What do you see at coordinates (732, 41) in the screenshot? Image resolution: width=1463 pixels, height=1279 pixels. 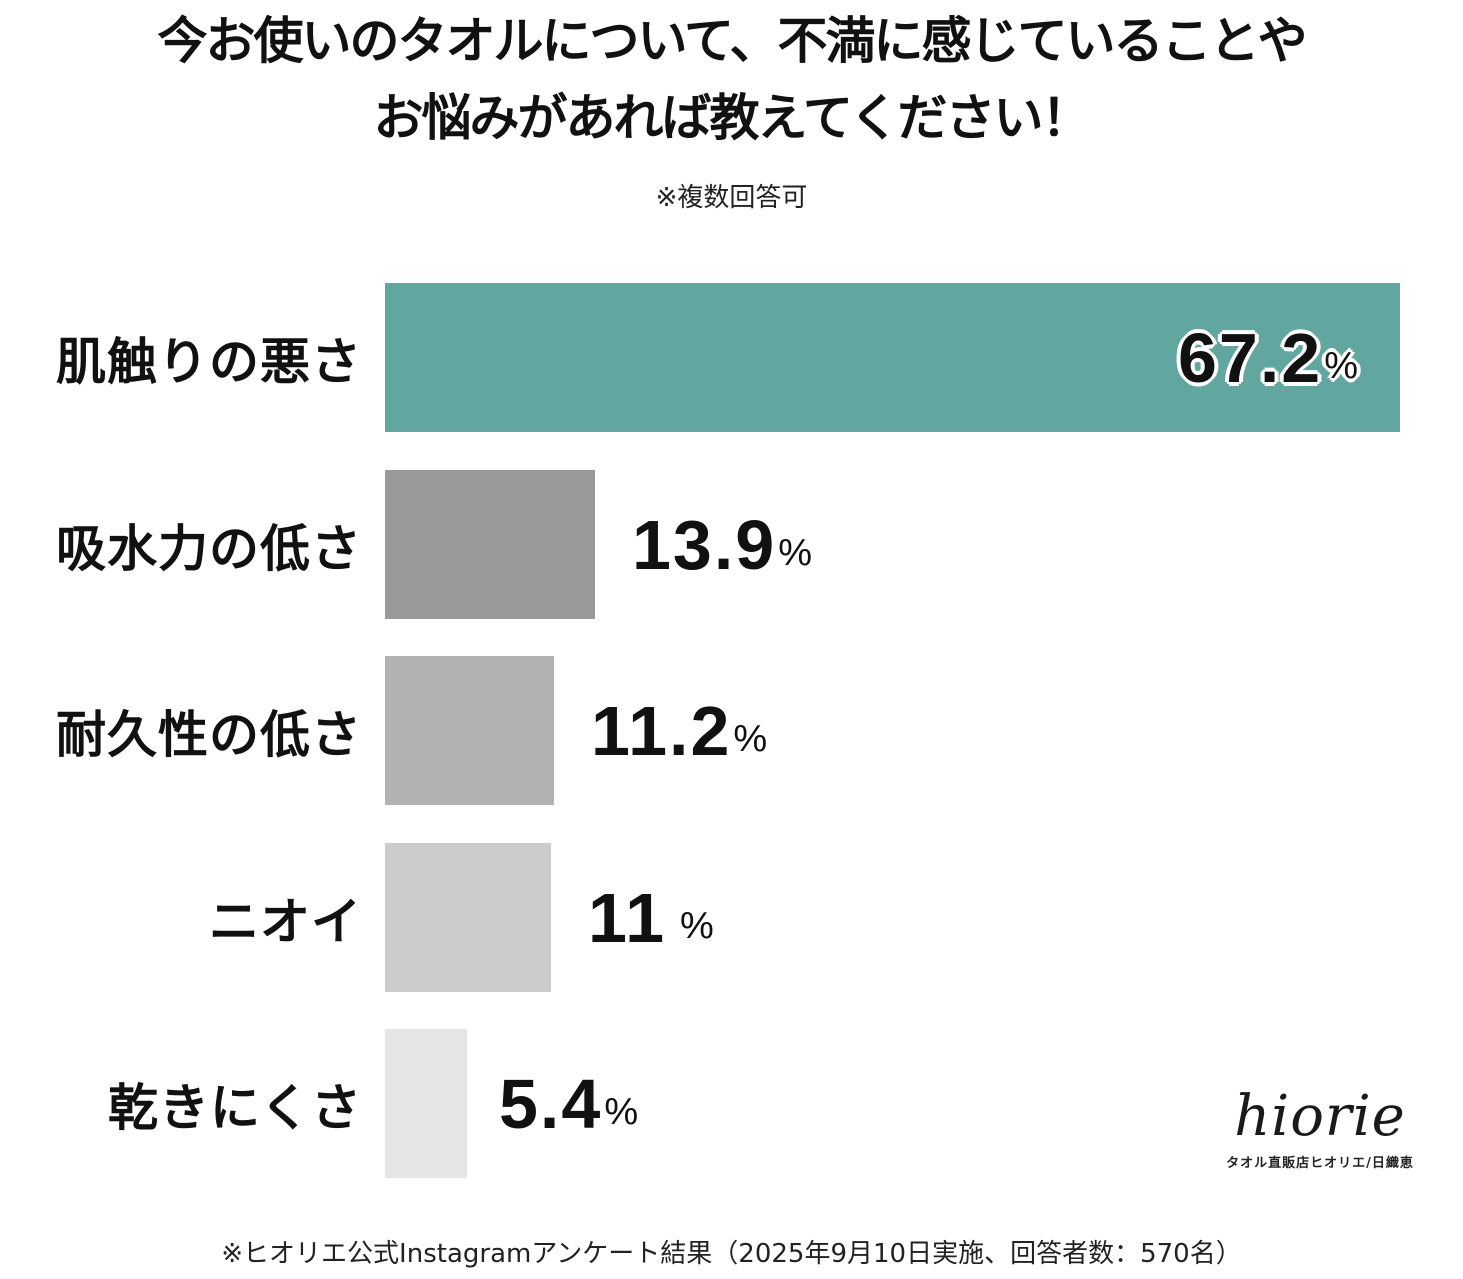 I see `chart-title-line-1: 今お使いのタオルについて、不満に感じていることや` at bounding box center [732, 41].